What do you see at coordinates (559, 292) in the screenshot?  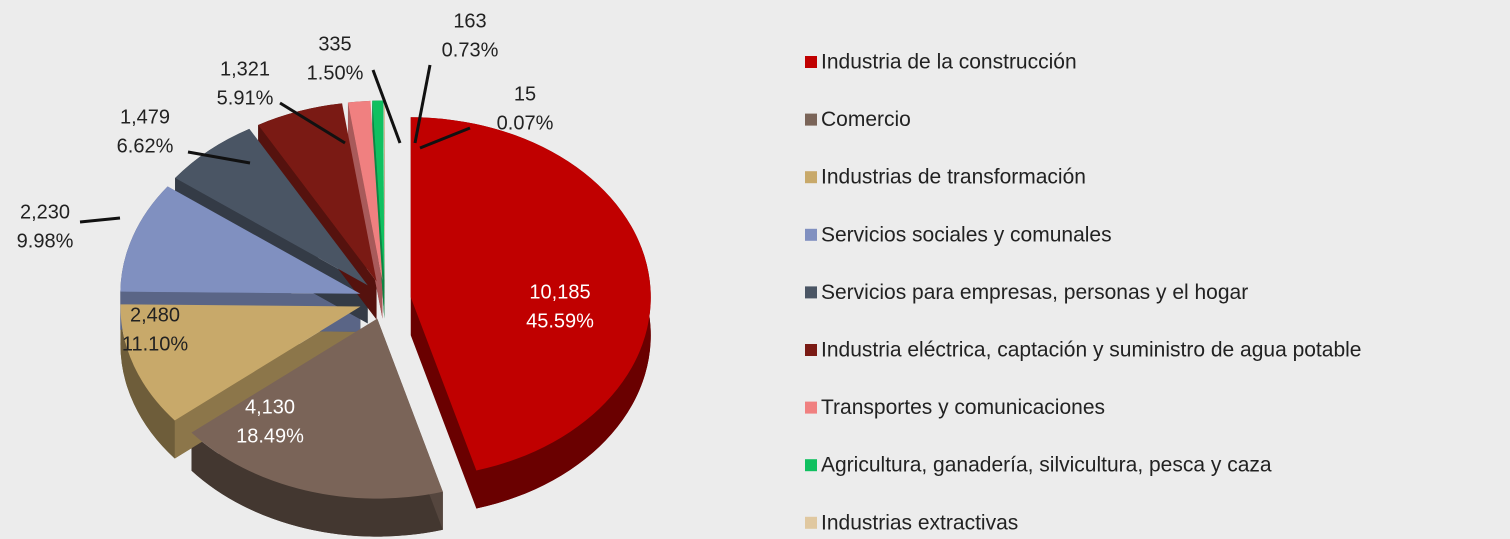 I see `value-label: 10,185` at bounding box center [559, 292].